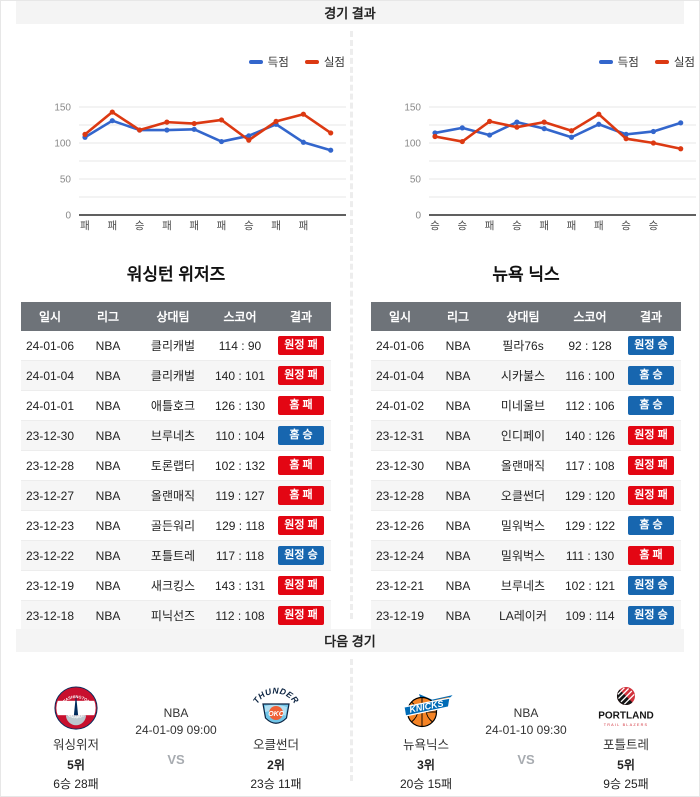 The width and height of the screenshot is (700, 797). I want to click on cell-date: 23-12-23, so click(50, 525).